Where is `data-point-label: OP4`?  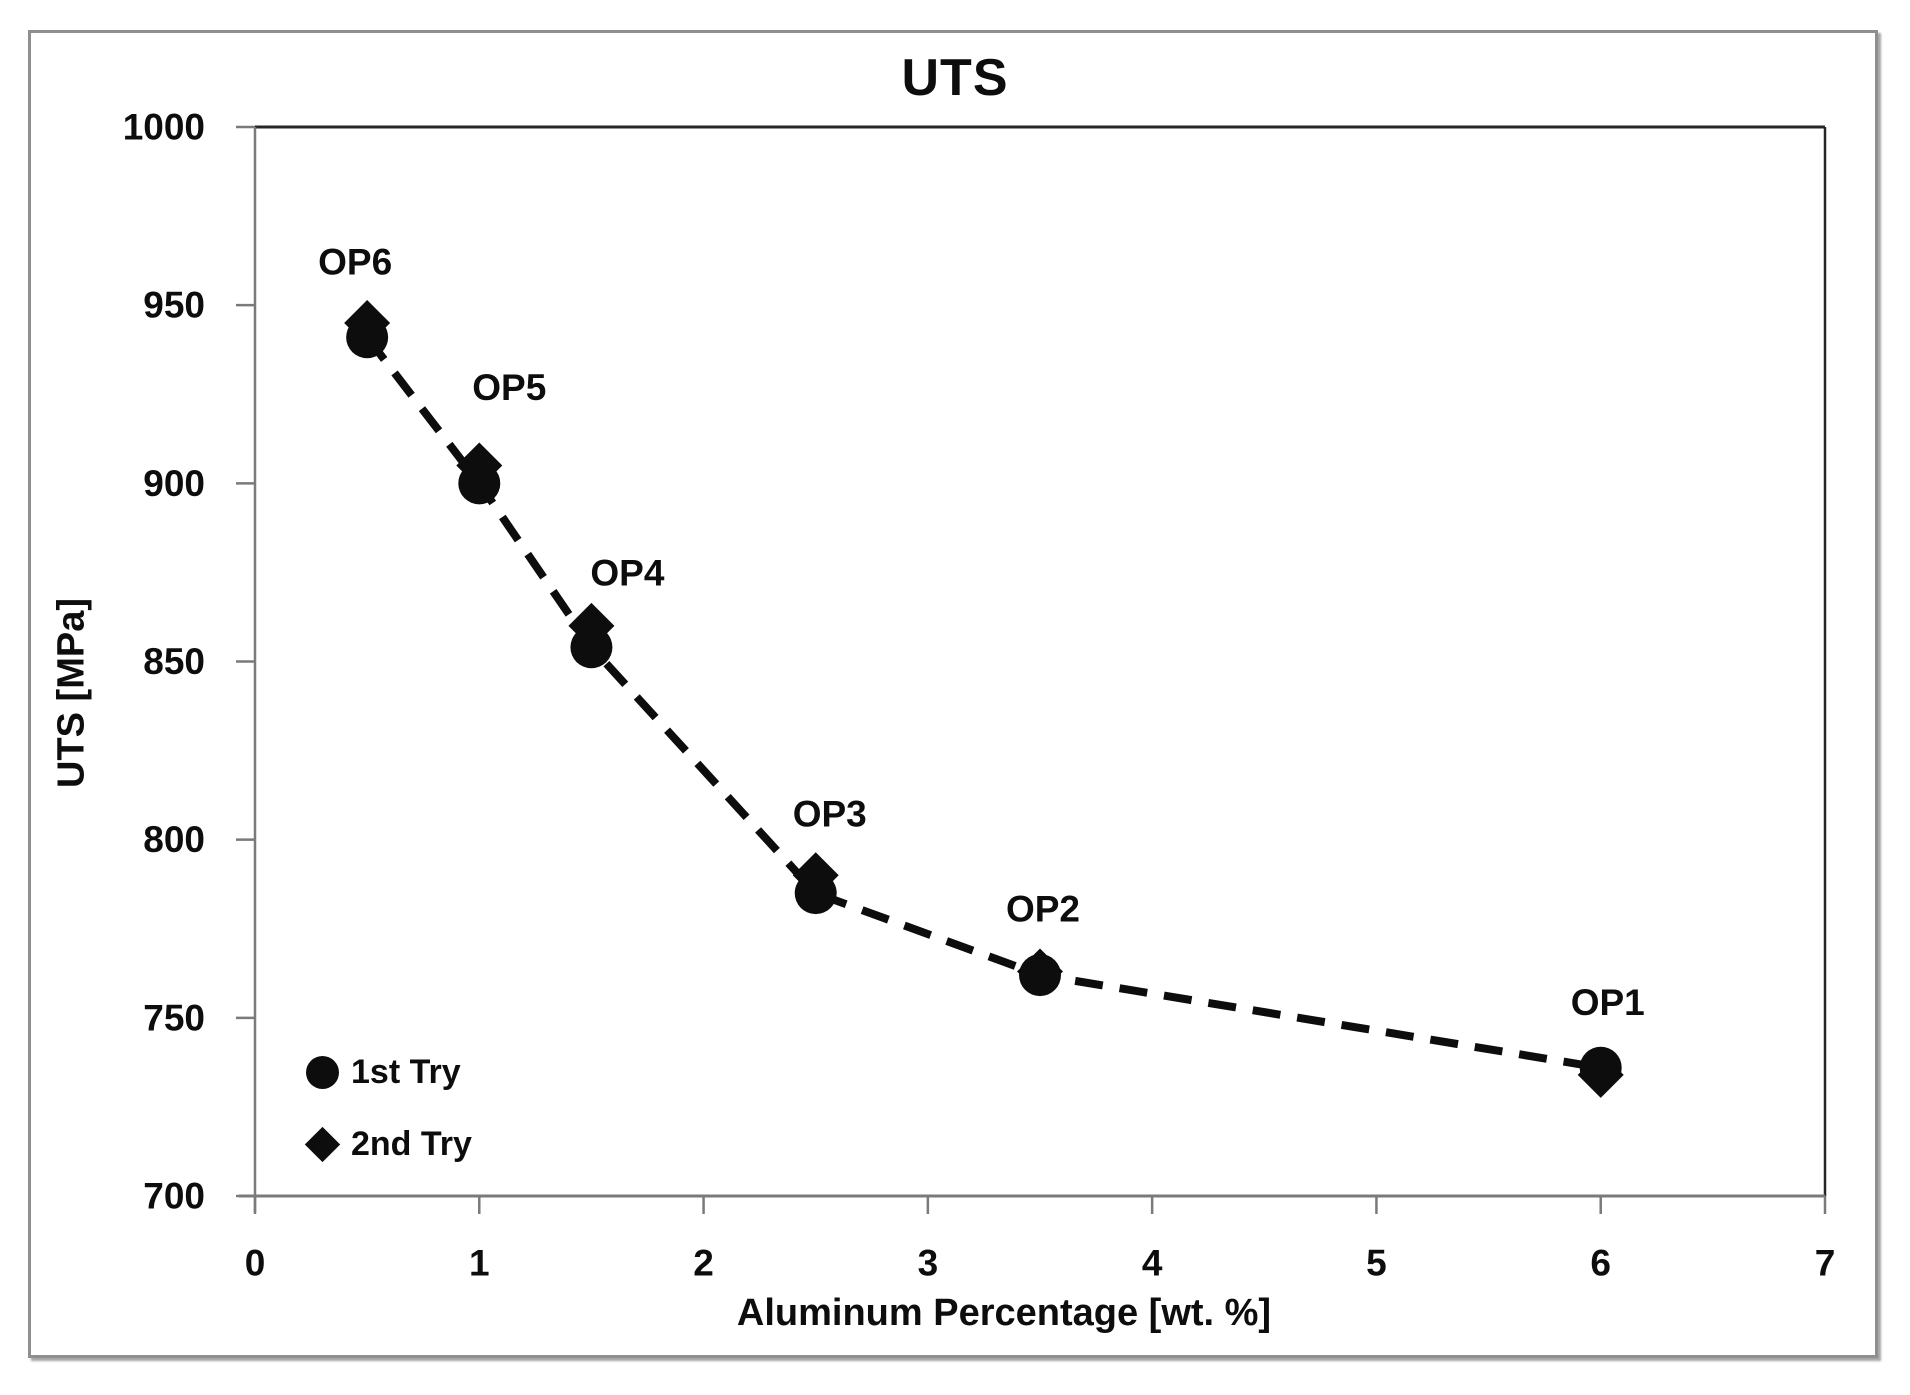 data-point-label: OP4 is located at coordinates (627, 573).